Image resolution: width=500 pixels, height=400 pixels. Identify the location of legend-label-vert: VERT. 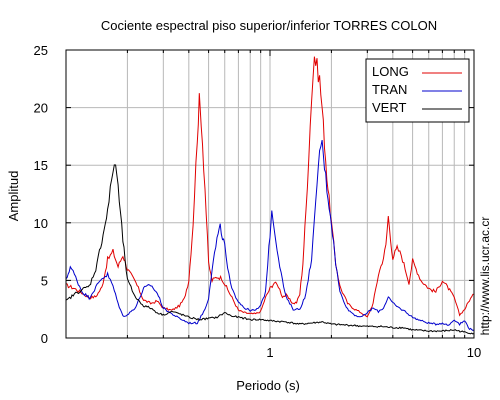
(389, 107).